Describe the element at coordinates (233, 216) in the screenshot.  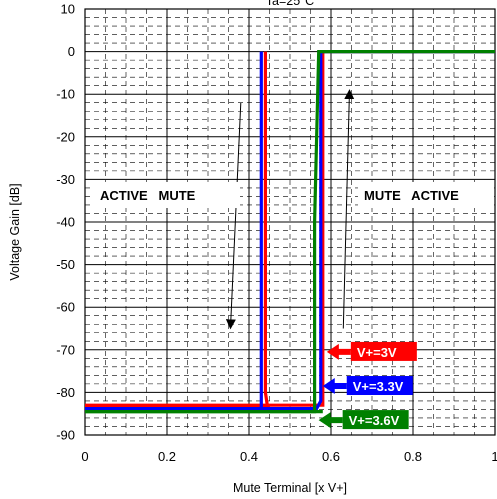
I see `falling-direction-arrow` at that location.